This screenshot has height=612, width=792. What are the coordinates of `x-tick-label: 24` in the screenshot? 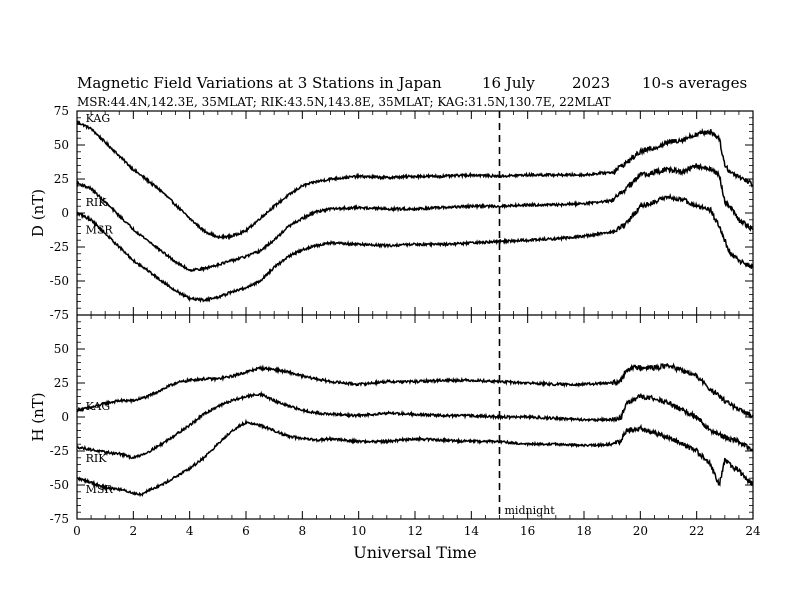 It's located at (753, 531).